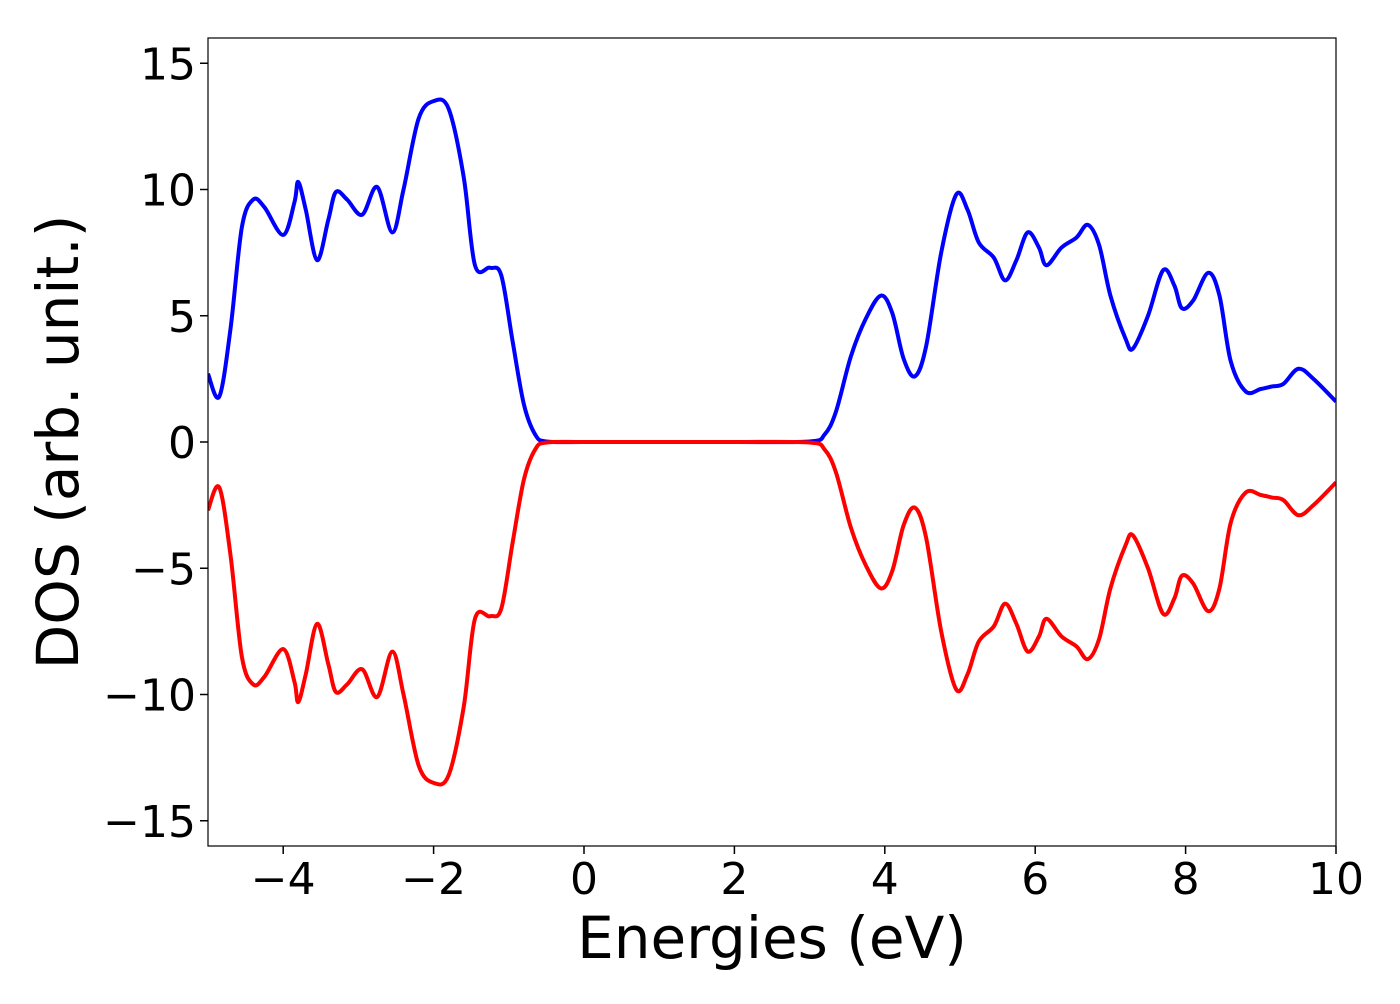 Image resolution: width=1400 pixels, height=1004 pixels. Describe the element at coordinates (1186, 879) in the screenshot. I see `x-tick-label: 8` at that location.